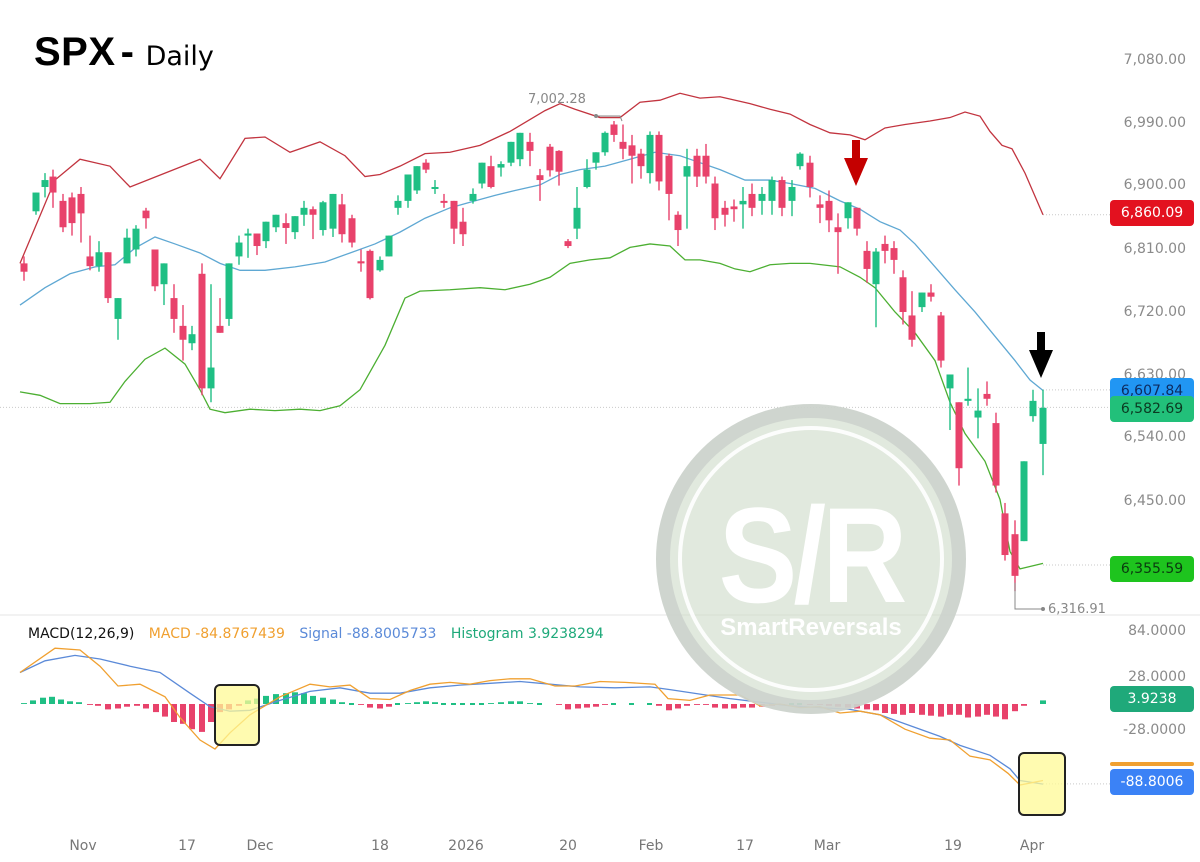 The width and height of the screenshot is (1200, 862). Describe the element at coordinates (1154, 249) in the screenshot. I see `price-axis-label: 6,810.00` at that location.